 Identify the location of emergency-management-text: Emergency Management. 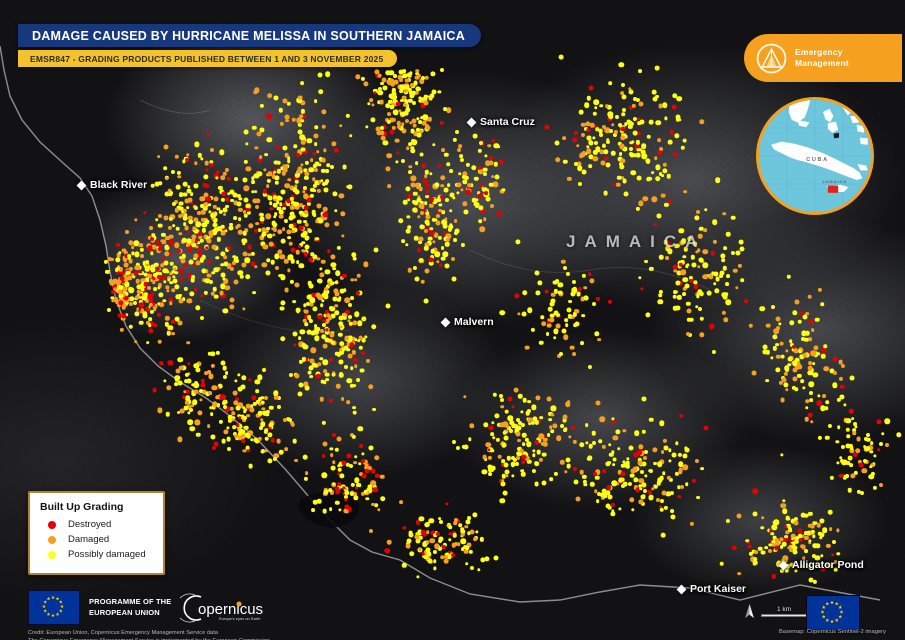
(822, 57).